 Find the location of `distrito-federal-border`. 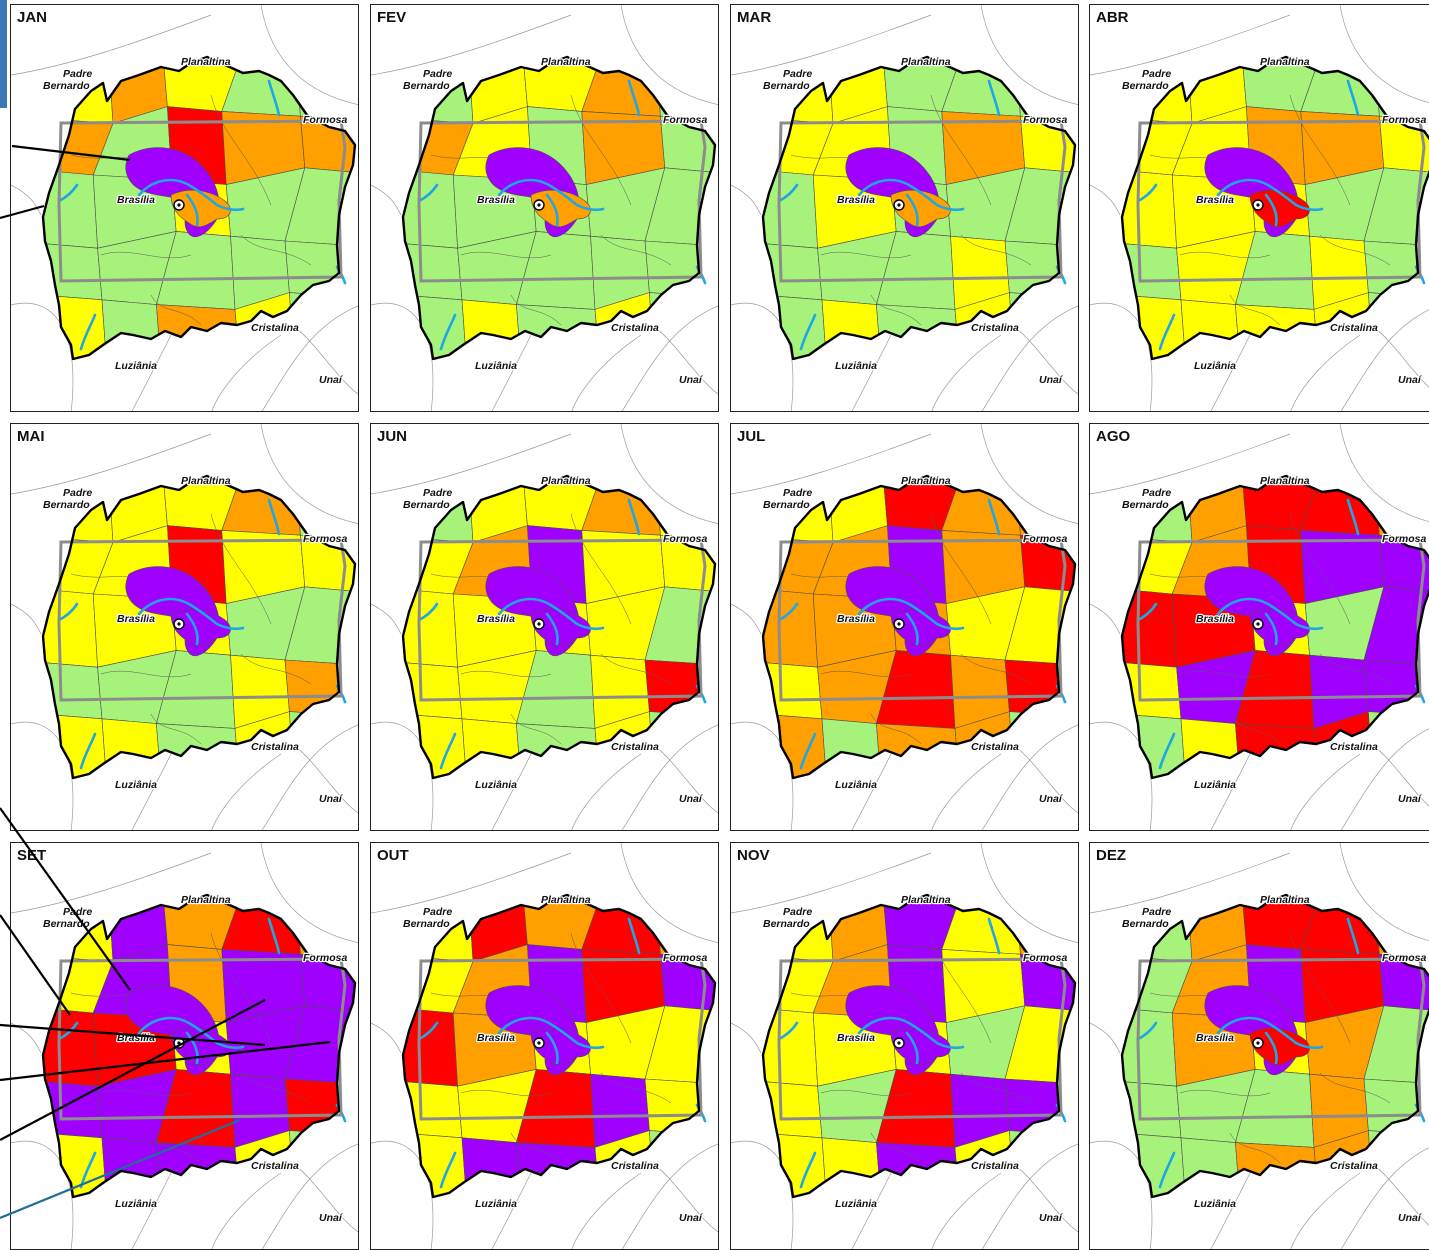

distrito-federal-border is located at coordinates (562, 620).